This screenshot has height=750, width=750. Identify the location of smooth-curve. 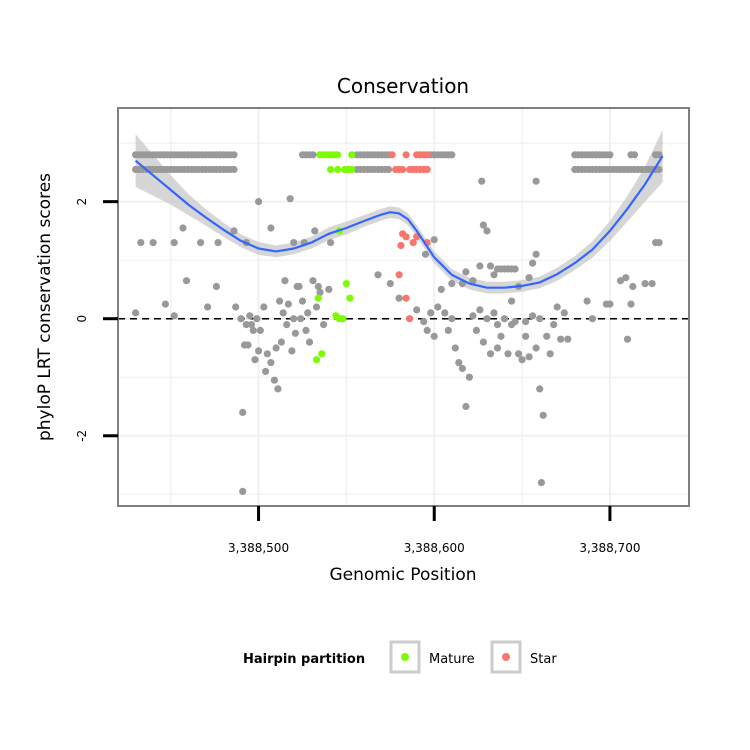
(399, 222).